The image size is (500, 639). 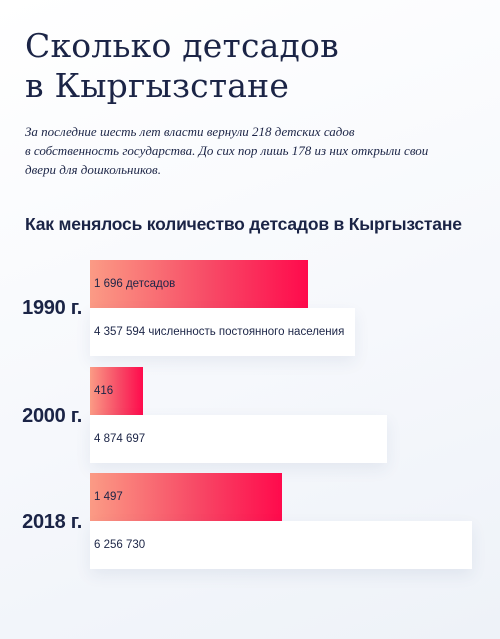 What do you see at coordinates (93, 169) in the screenshot?
I see `intro-line-3: двери для дошкольников.` at bounding box center [93, 169].